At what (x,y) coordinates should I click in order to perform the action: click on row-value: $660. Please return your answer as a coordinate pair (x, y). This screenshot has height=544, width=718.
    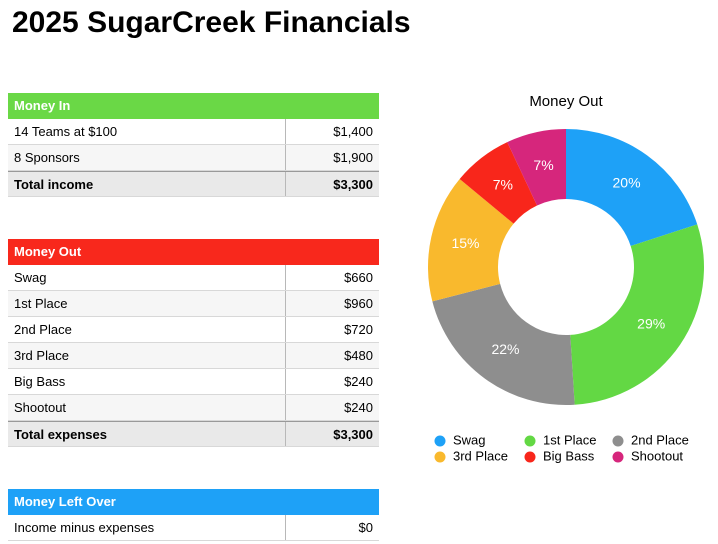
    Looking at the image, I should click on (358, 277).